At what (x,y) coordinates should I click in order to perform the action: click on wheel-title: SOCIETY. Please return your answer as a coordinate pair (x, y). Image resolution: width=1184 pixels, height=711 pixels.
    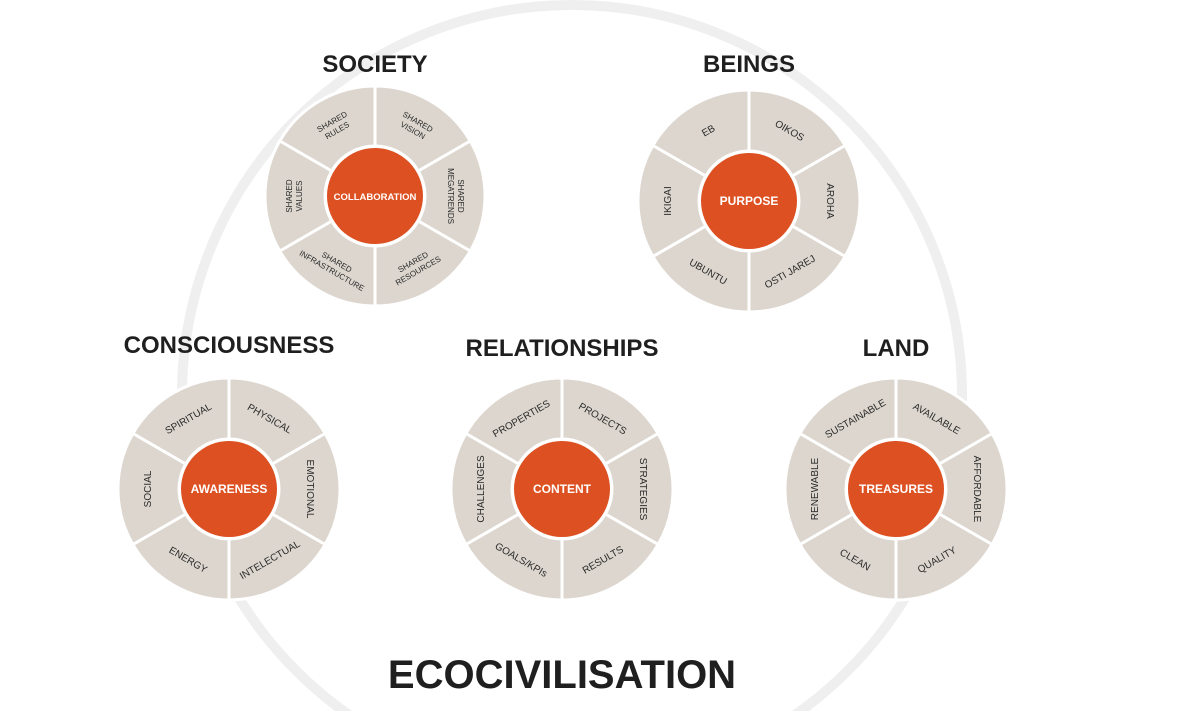
    Looking at the image, I should click on (374, 64).